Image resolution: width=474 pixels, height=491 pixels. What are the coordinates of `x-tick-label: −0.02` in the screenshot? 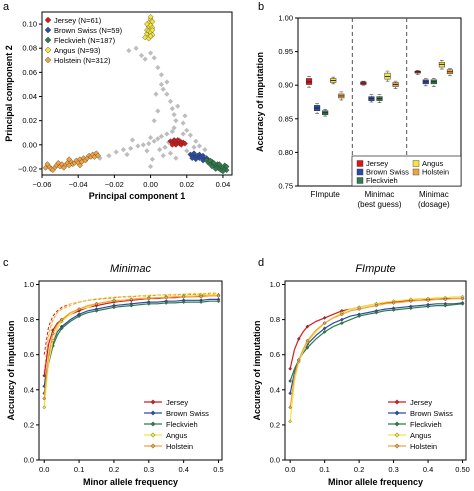 It's located at (114, 184).